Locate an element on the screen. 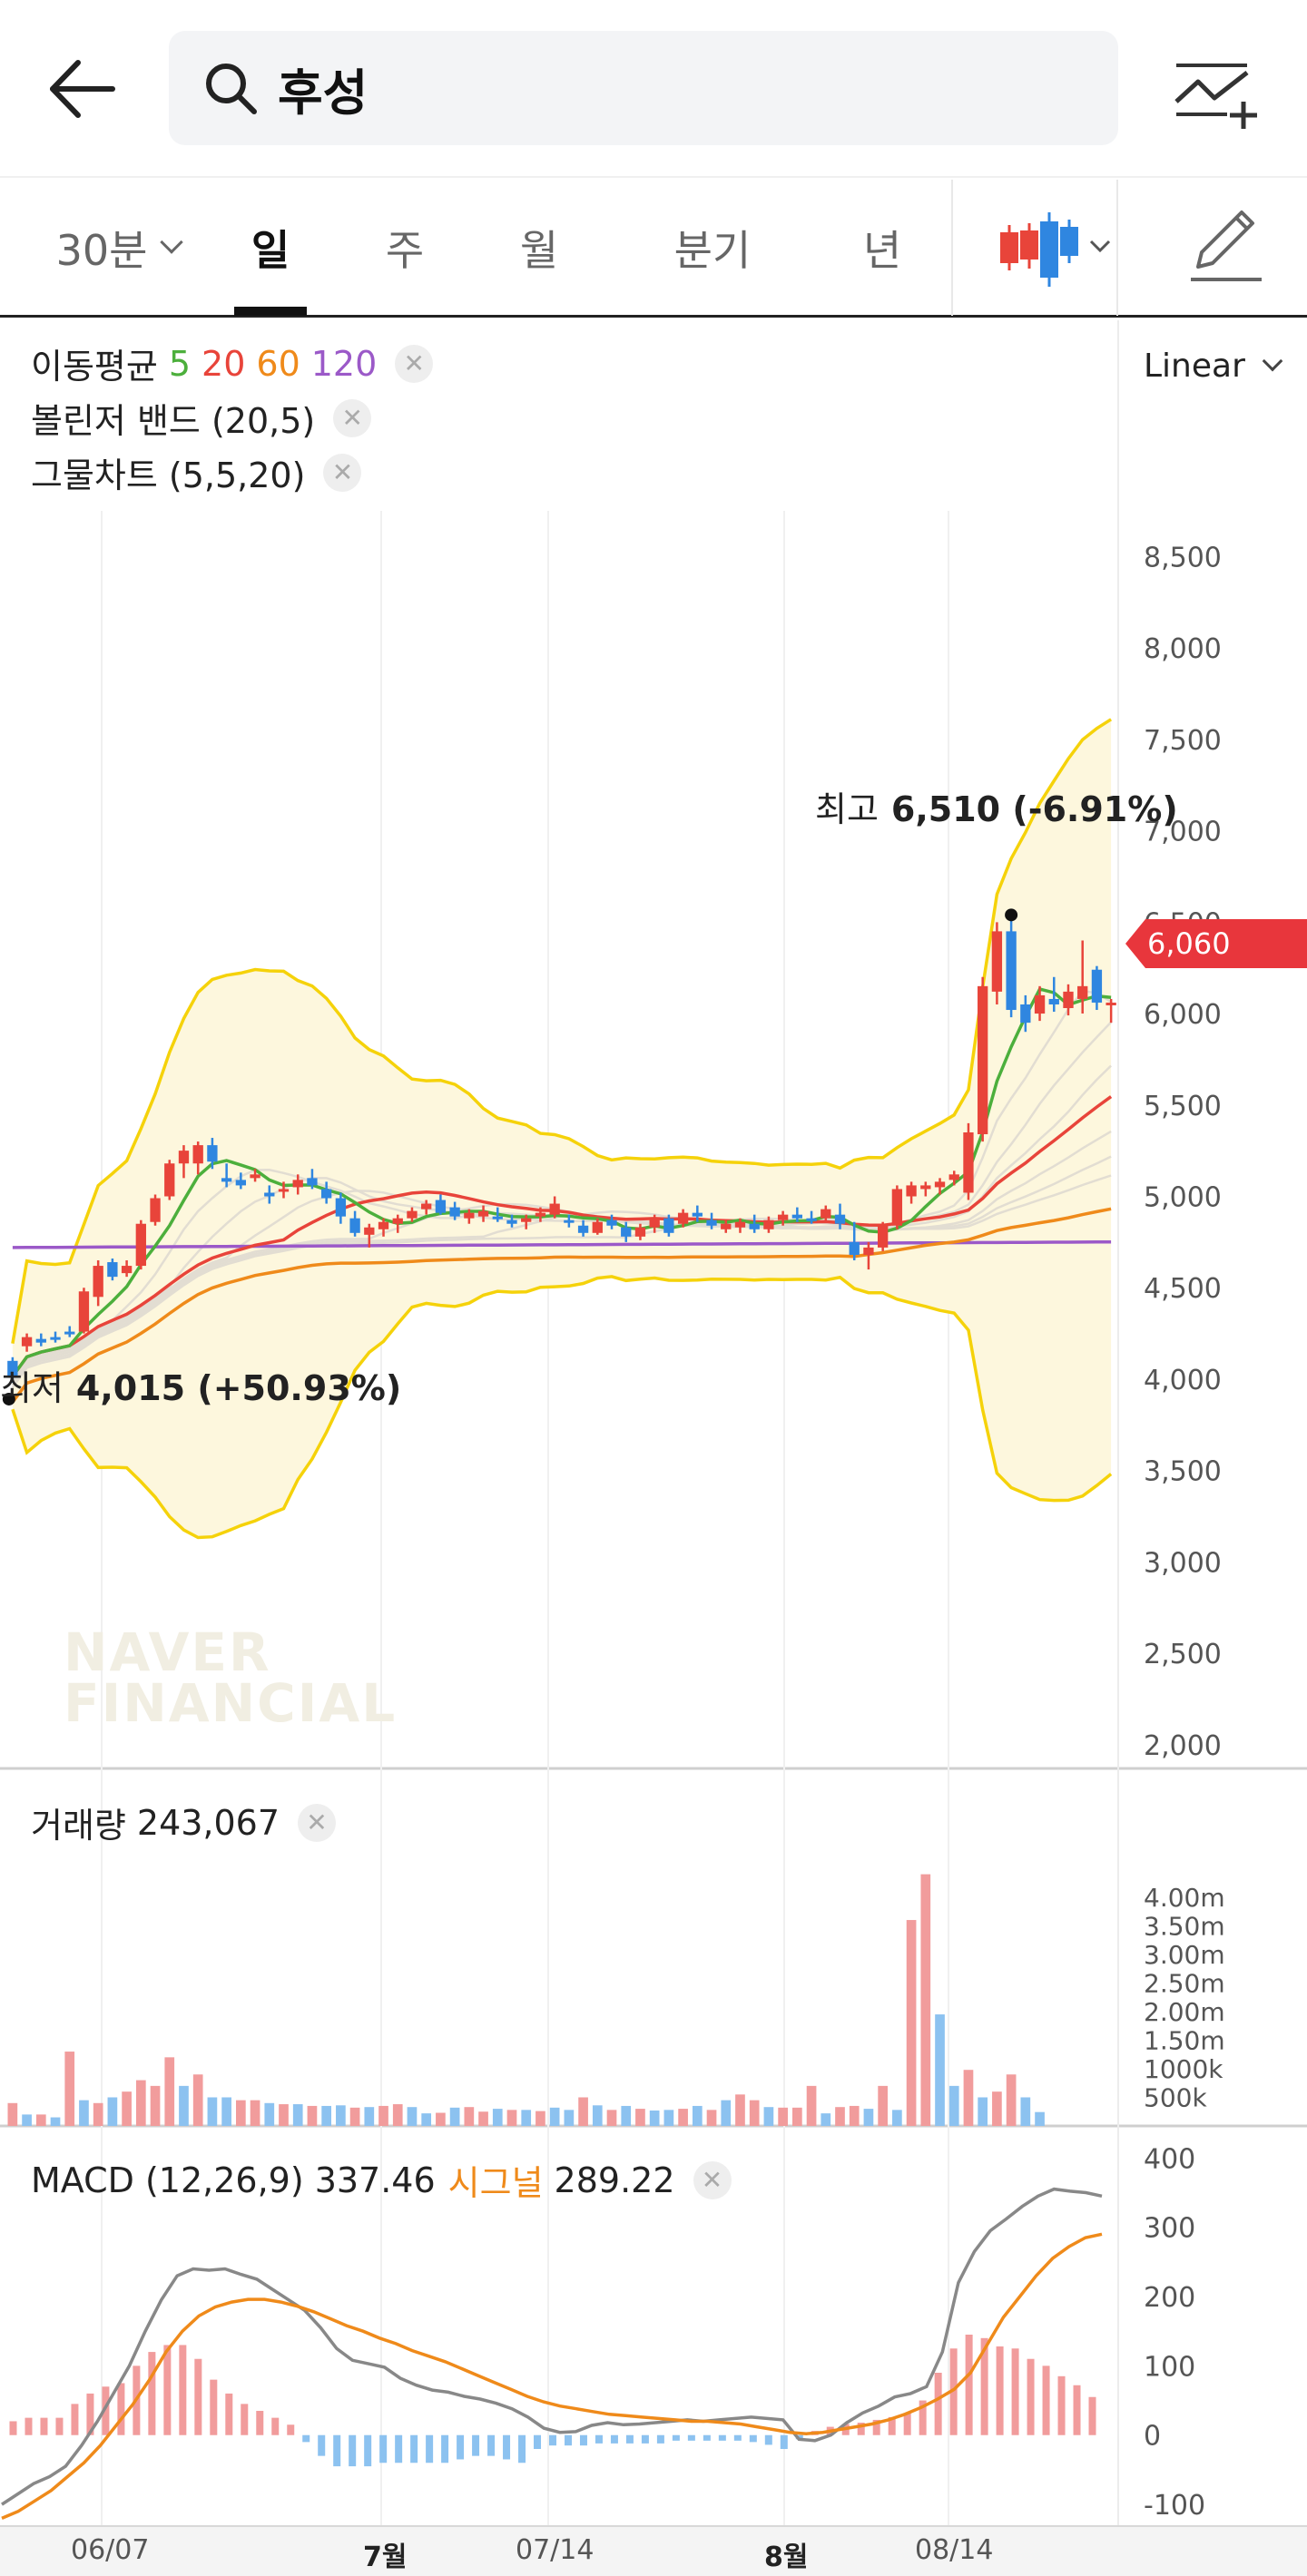 This screenshot has width=1307, height=2576. back-button is located at coordinates (81, 89).